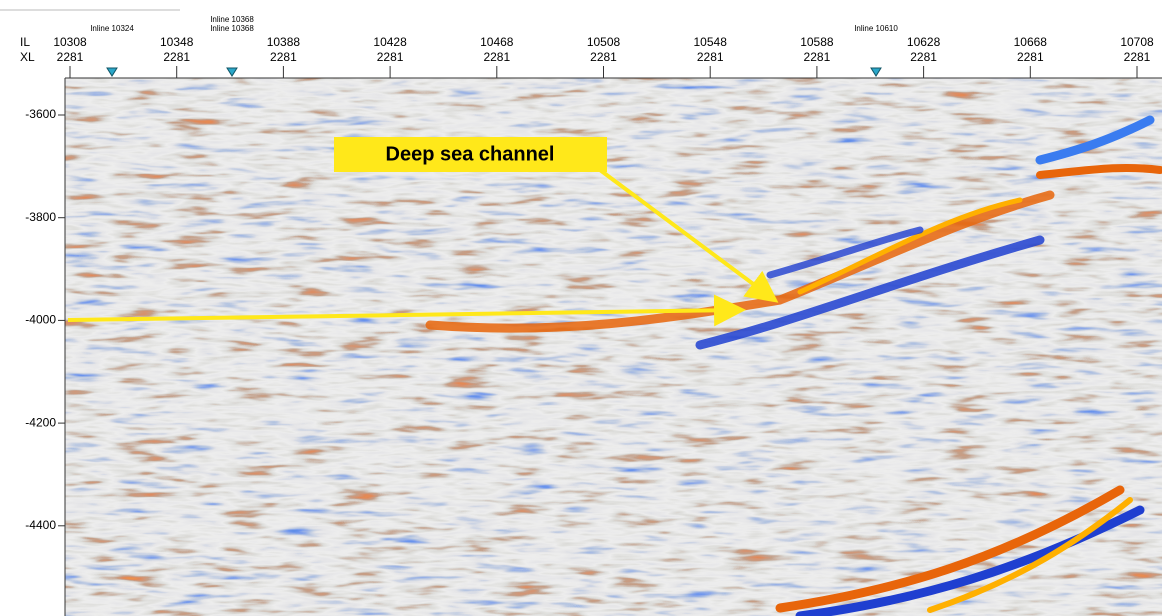 The image size is (1162, 616). What do you see at coordinates (284, 42) in the screenshot?
I see `il-tick-label: 10388` at bounding box center [284, 42].